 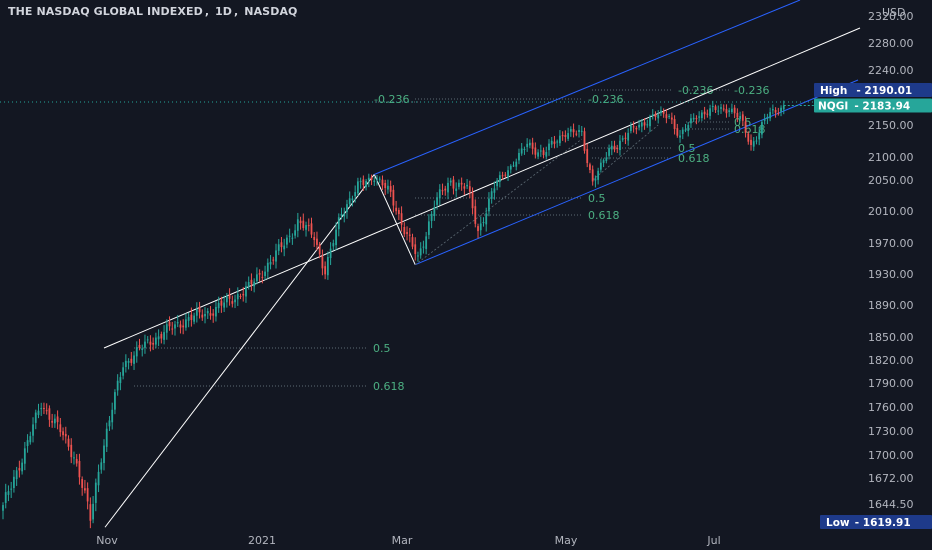 What do you see at coordinates (876, 522) in the screenshot?
I see `low-tag: Low - 1619.91` at bounding box center [876, 522].